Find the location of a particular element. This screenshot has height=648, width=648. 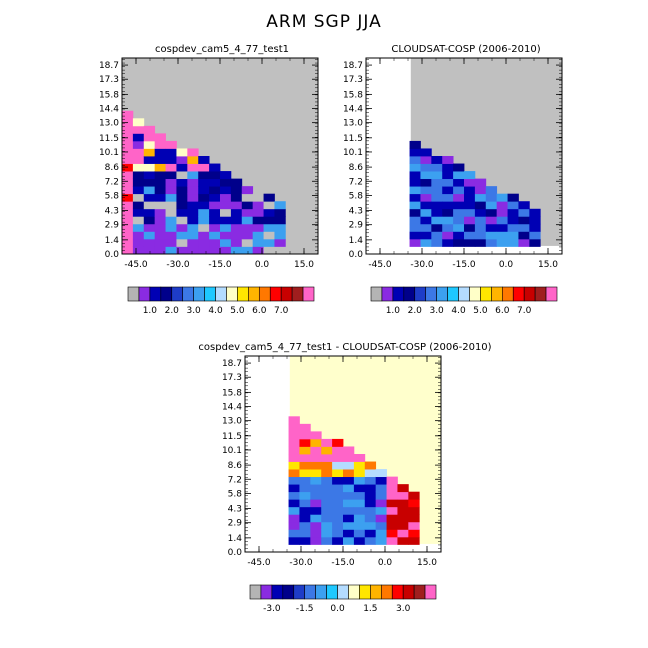

colorbar-label: 4.0 is located at coordinates (215, 311).